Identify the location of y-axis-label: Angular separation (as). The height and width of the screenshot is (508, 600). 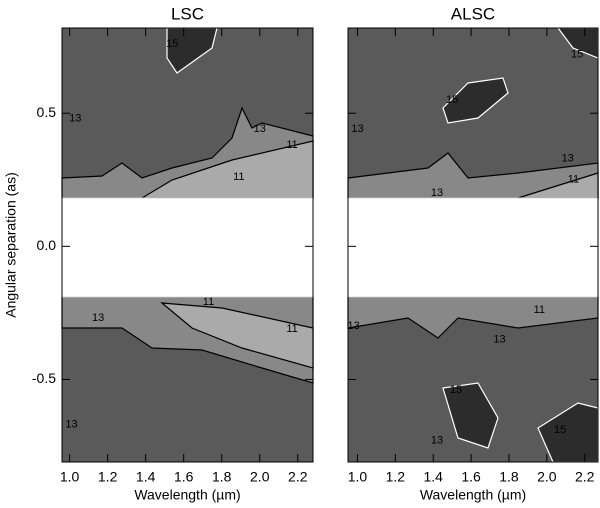
(11, 245).